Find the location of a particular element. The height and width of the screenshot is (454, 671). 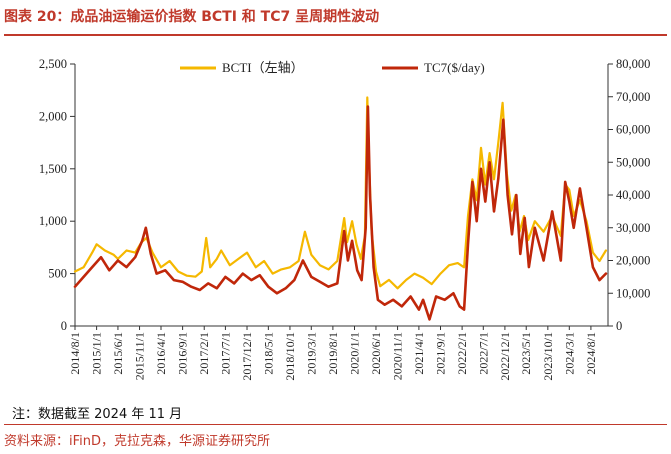

x-tick-label: 2024/8/1 is located at coordinates (591, 353).